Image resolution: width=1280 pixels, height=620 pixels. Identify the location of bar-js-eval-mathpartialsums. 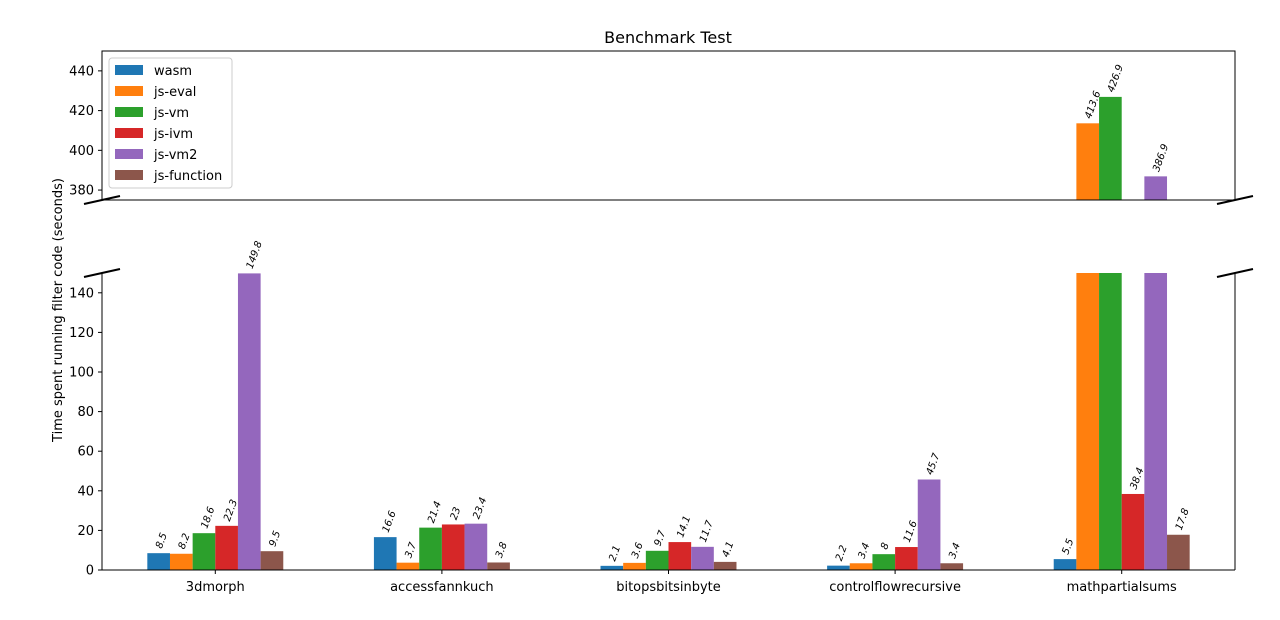
(1088, 421).